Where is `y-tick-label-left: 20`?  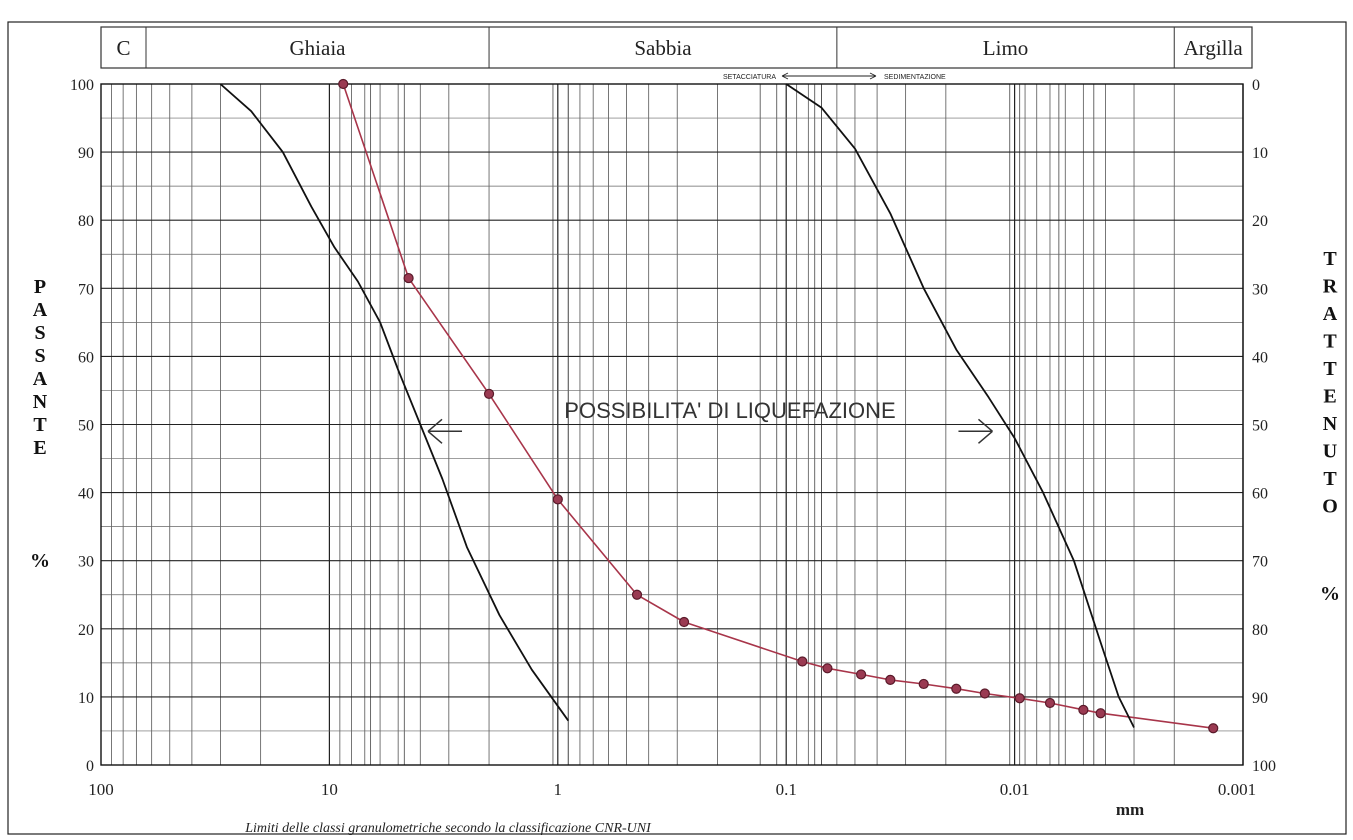 y-tick-label-left: 20 is located at coordinates (86, 630).